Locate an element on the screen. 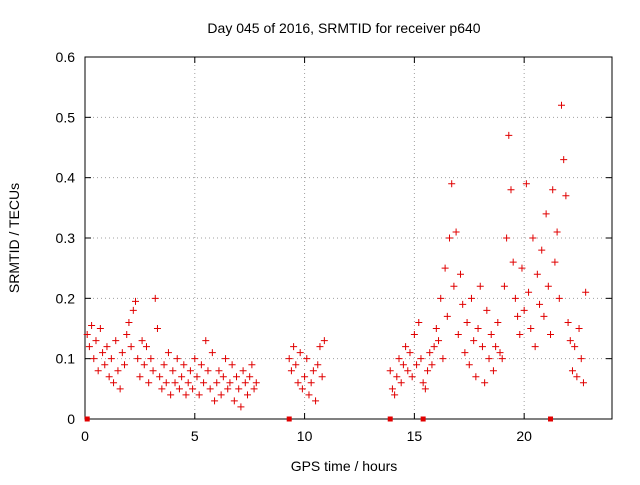  y-tick-label: 0.4 is located at coordinates (66, 178).